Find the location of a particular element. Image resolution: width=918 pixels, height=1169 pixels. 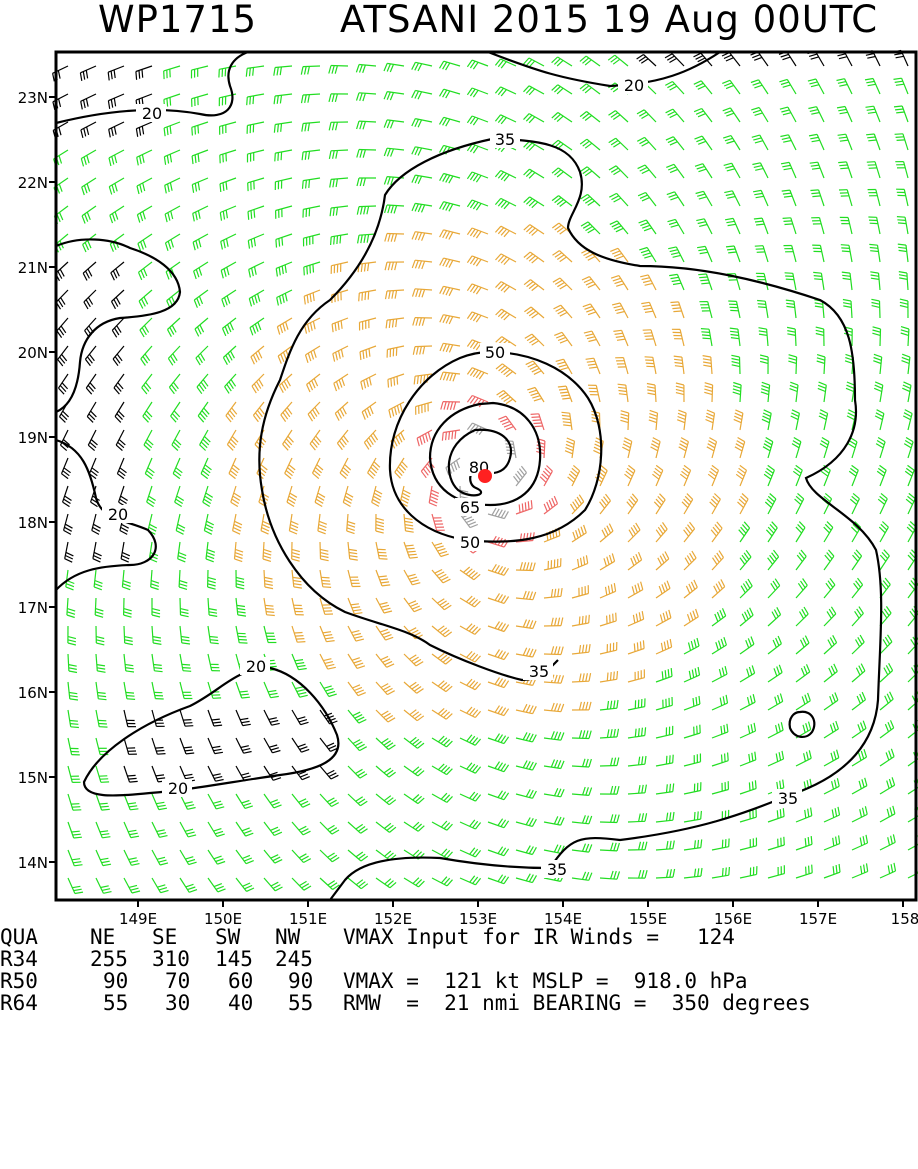

lat-label: 14N is located at coordinates (33, 863).